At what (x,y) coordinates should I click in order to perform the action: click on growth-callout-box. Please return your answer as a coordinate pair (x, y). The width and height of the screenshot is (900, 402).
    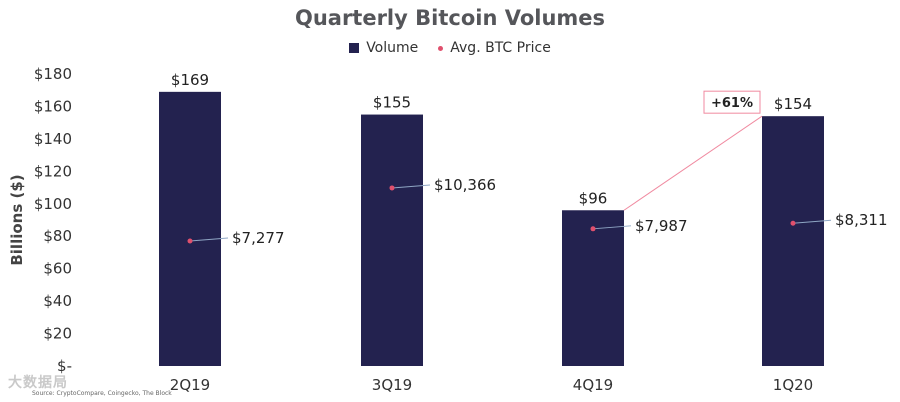
    Looking at the image, I should click on (732, 102).